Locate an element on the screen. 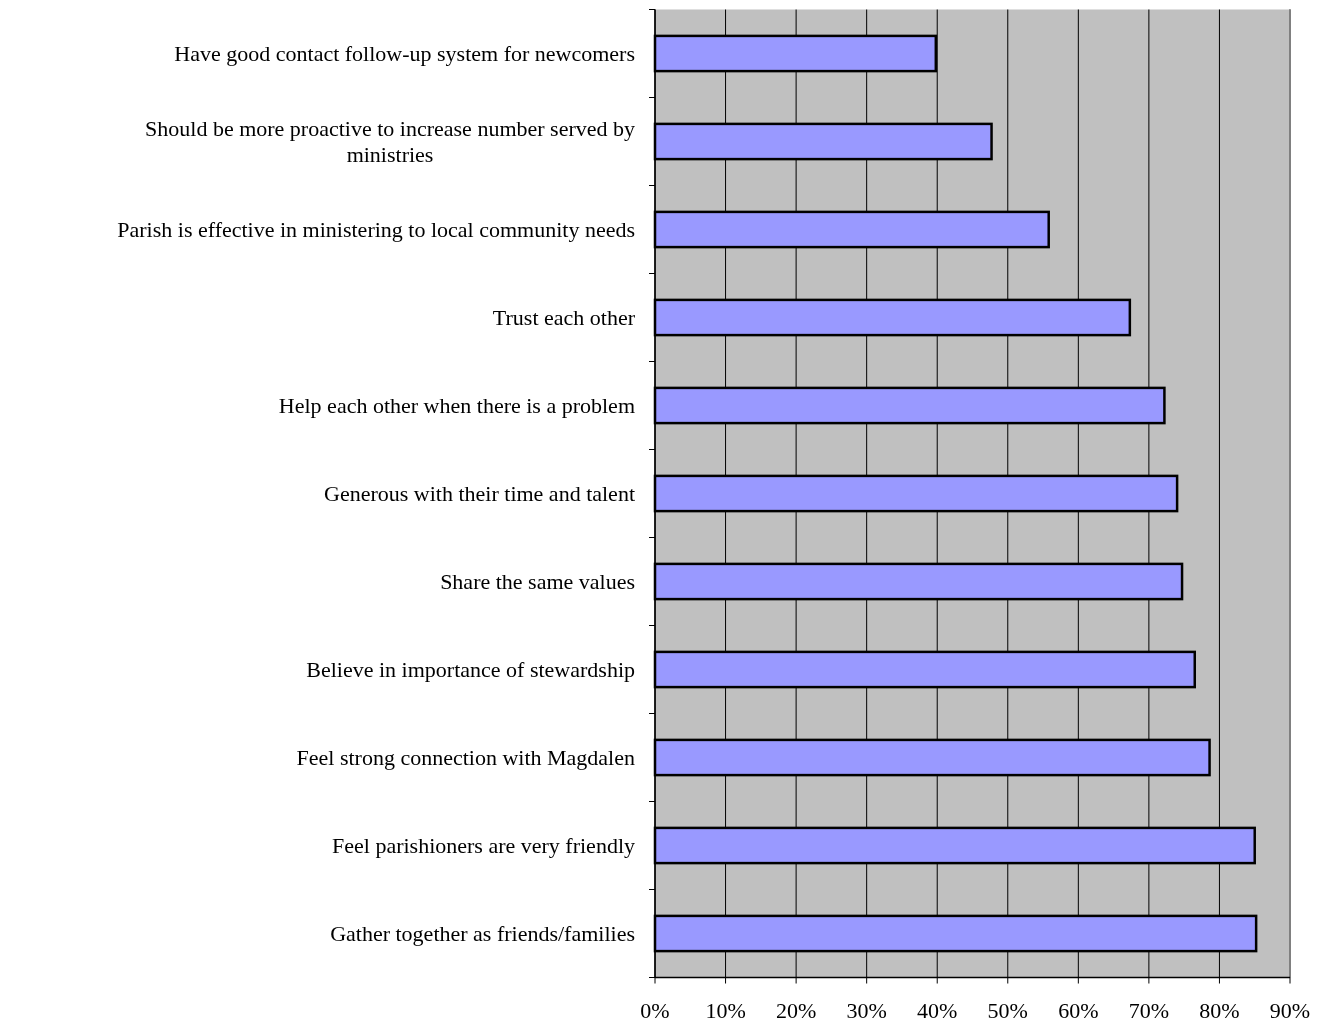 This screenshot has height=1030, width=1327. x-tick-label: 30% is located at coordinates (866, 1010).